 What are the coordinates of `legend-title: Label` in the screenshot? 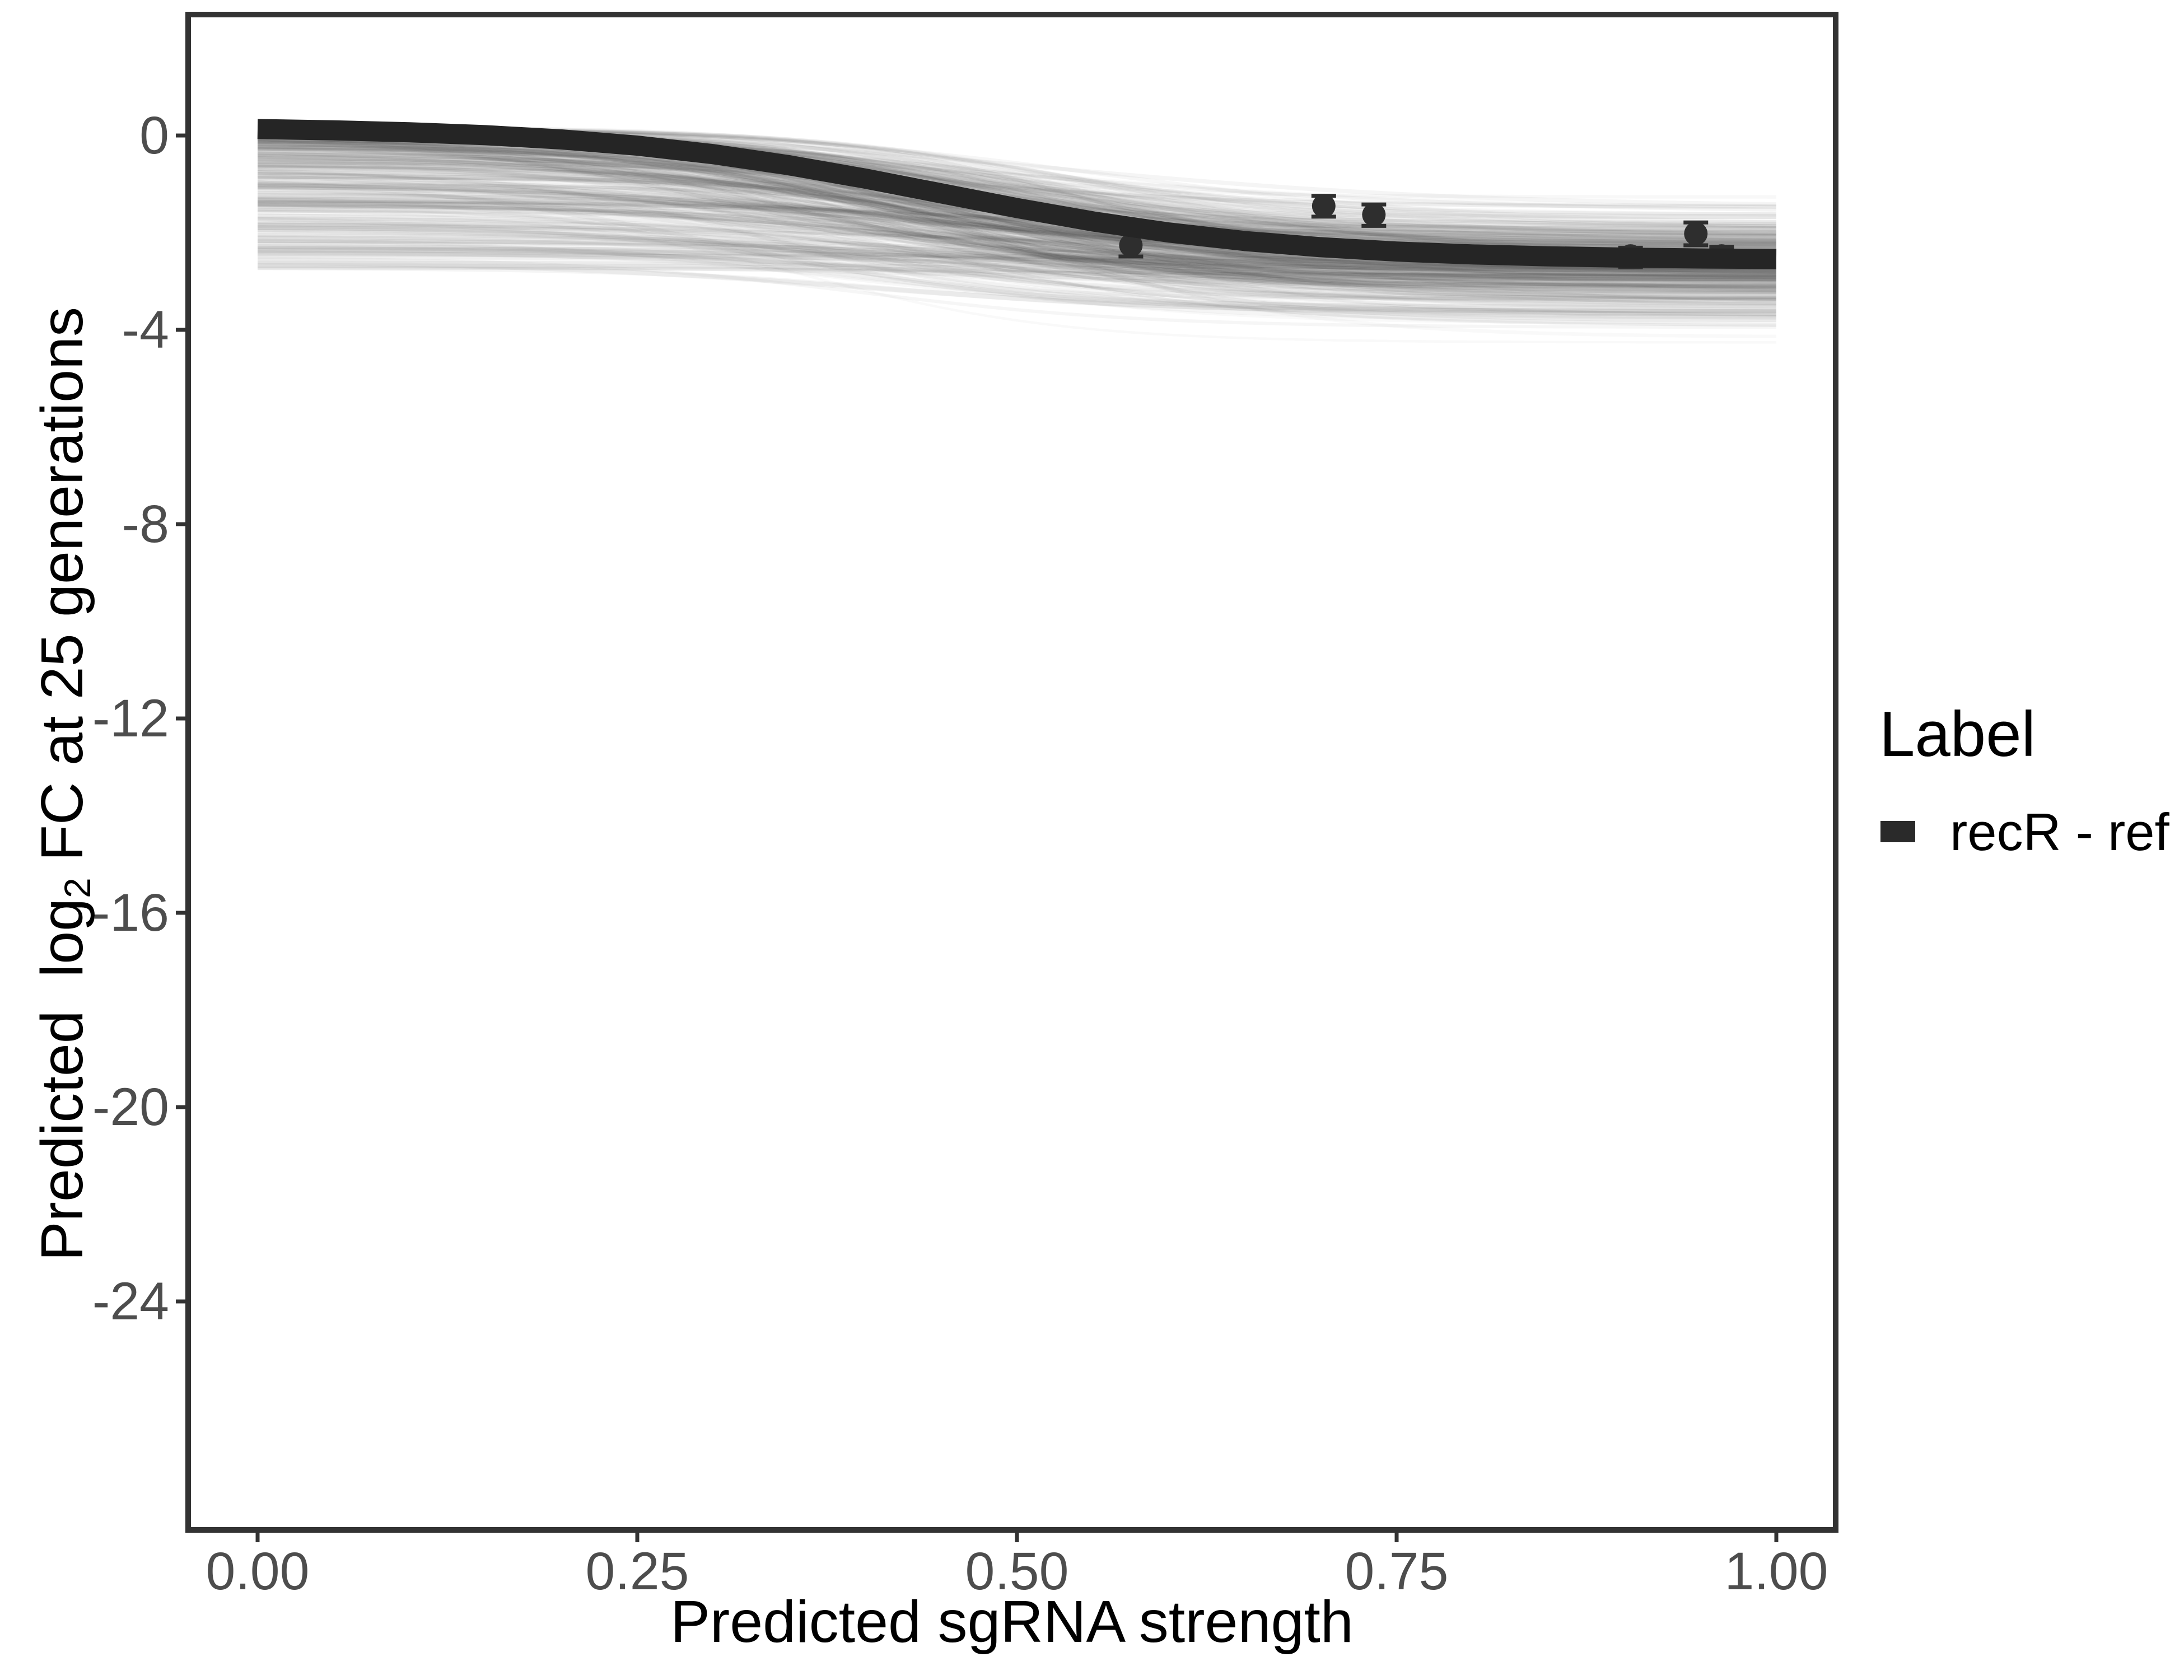 It's located at (1958, 735).